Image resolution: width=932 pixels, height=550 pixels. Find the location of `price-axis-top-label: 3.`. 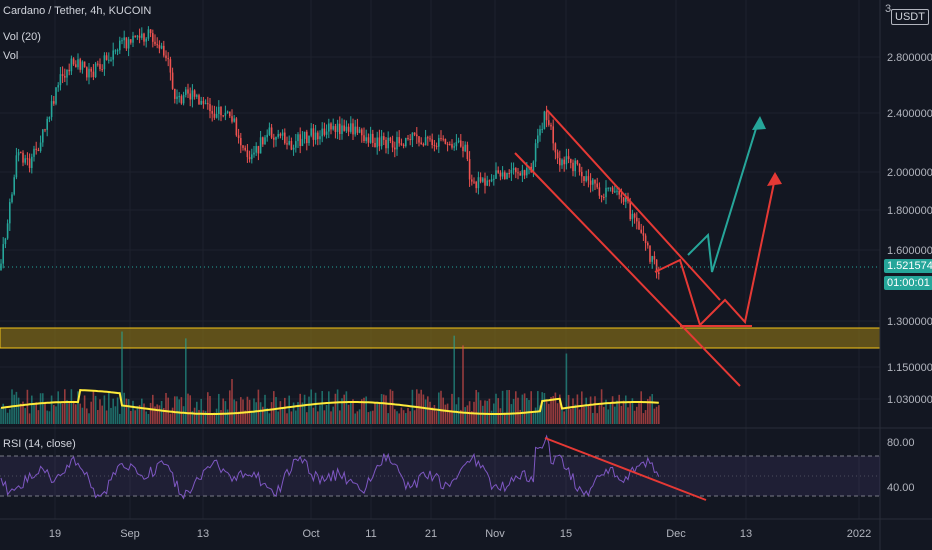

price-axis-top-label: 3. is located at coordinates (890, 9).